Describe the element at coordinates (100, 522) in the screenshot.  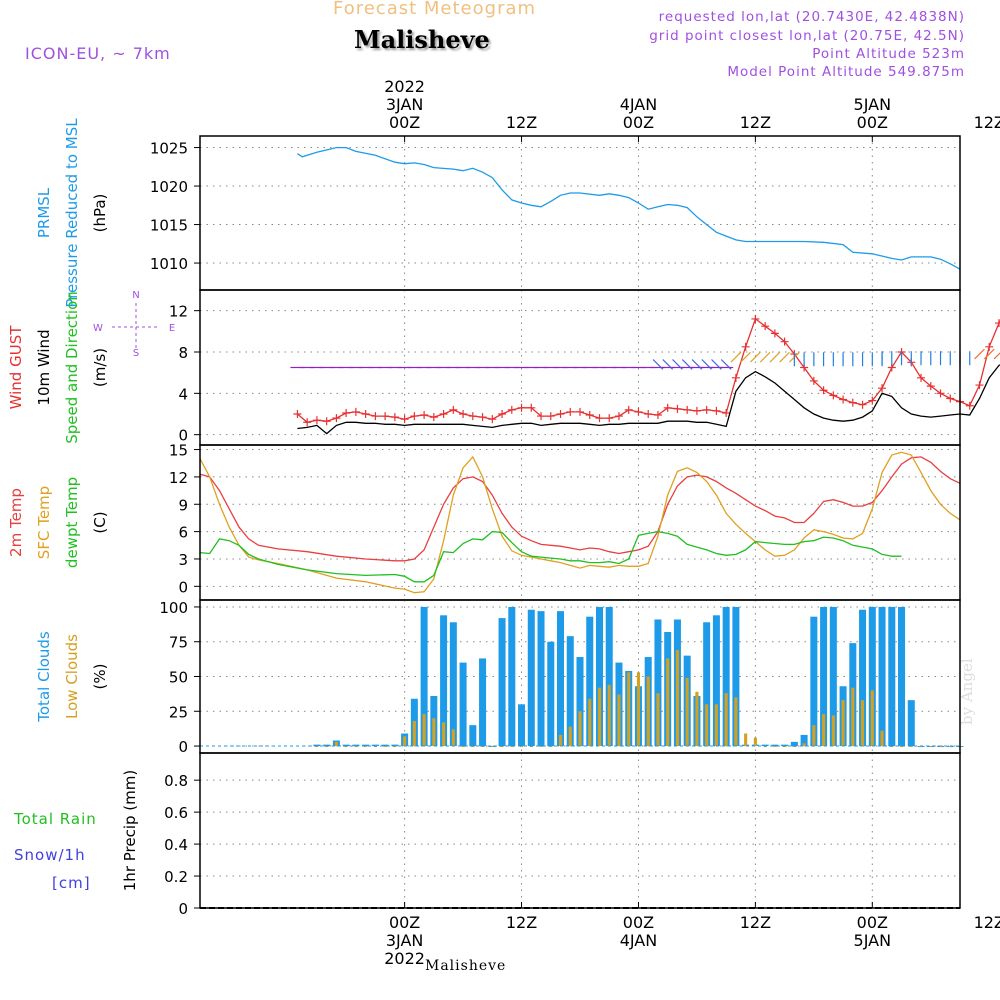
I see `temperature-ylabel-3: (C)` at that location.